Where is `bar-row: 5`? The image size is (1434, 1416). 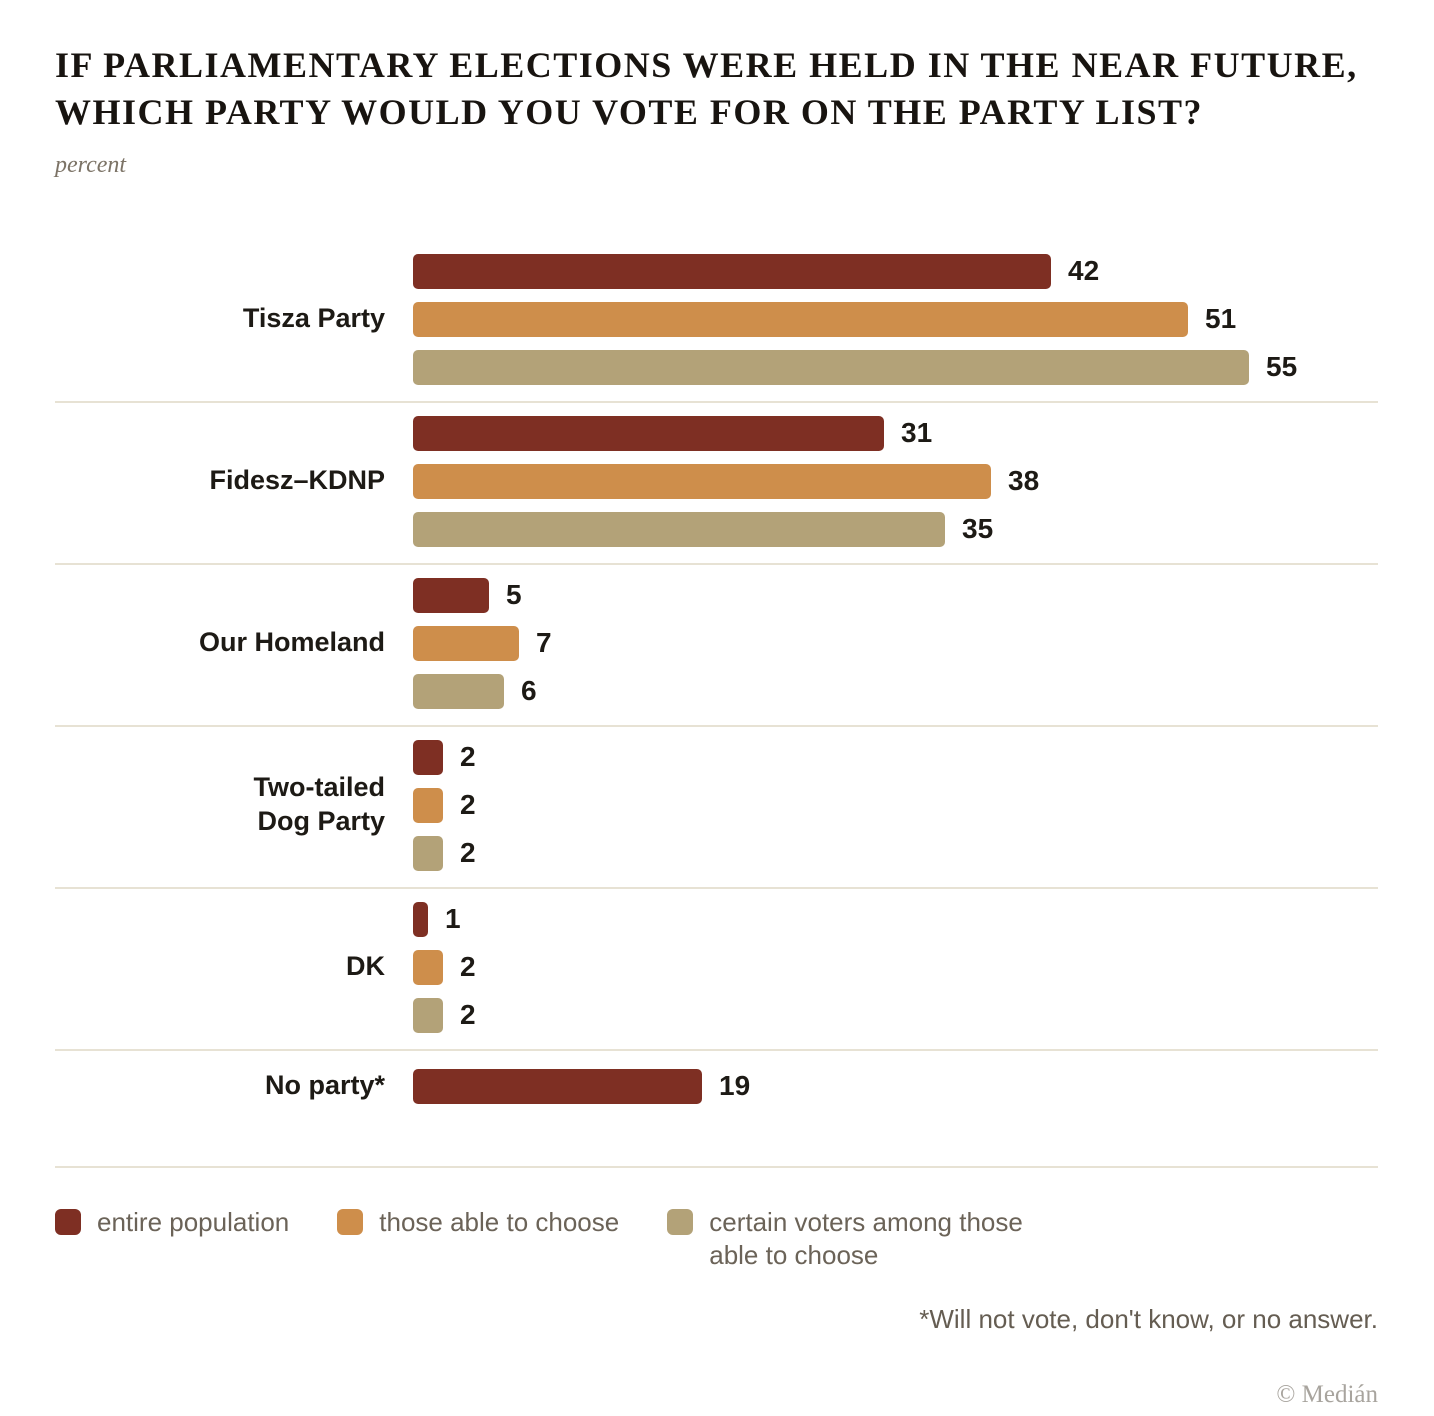
bar-row: 5 is located at coordinates (895, 595).